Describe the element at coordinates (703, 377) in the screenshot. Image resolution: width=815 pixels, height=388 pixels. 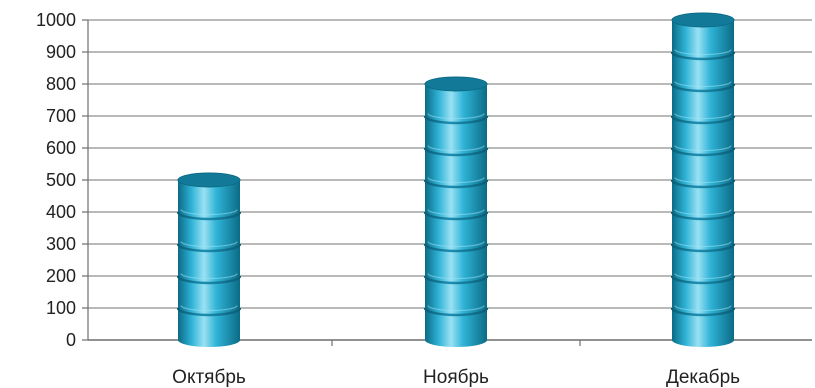
I see `x-tick-label: Декабрь` at that location.